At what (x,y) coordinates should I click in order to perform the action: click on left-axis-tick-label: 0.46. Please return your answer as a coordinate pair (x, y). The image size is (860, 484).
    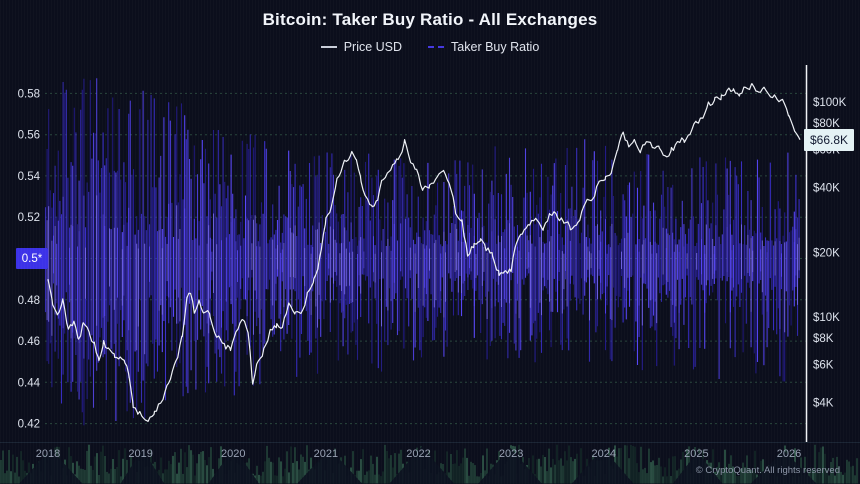
    Looking at the image, I should click on (29, 342).